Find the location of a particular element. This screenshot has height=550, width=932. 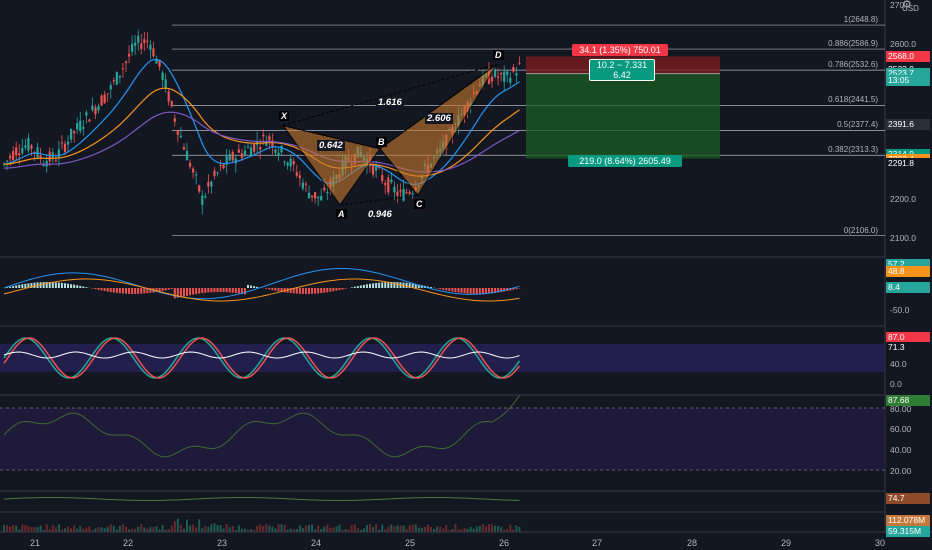

price-axis-tick: 2600.0 is located at coordinates (903, 44).